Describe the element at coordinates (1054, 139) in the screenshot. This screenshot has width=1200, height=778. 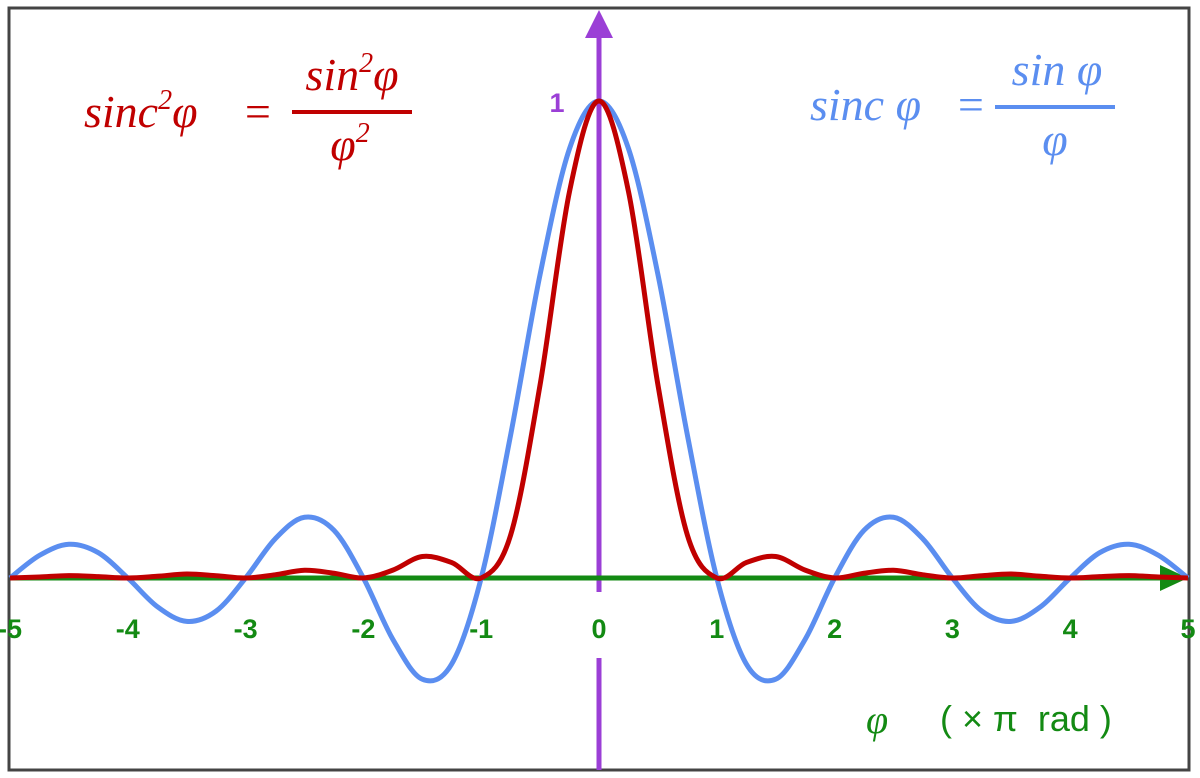
I see `sinc-denominator: φ` at that location.